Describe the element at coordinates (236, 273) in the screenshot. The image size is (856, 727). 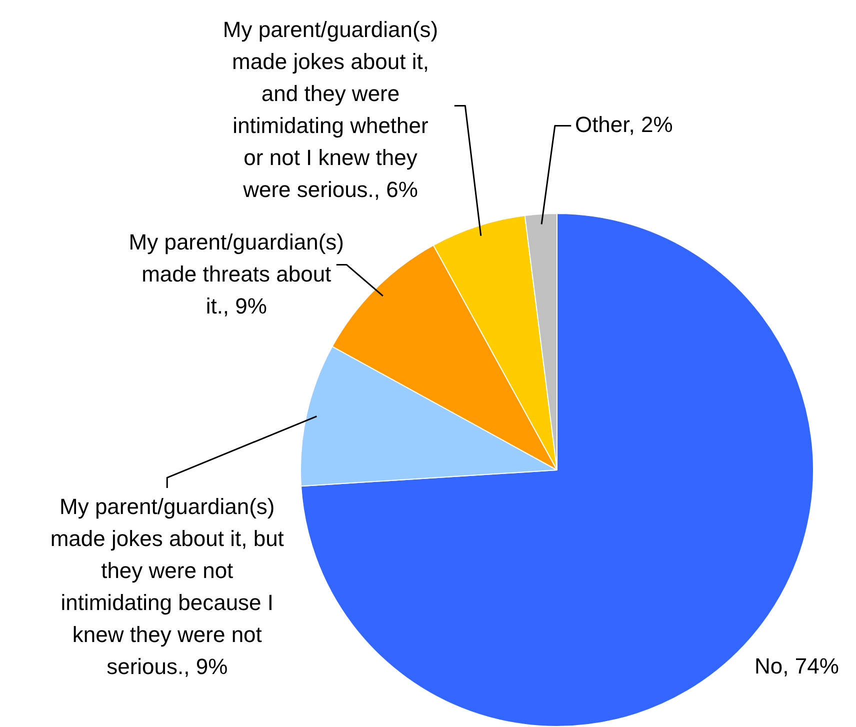
I see `slice-label: My parent/guardian(s) made threats about it., 9%` at that location.